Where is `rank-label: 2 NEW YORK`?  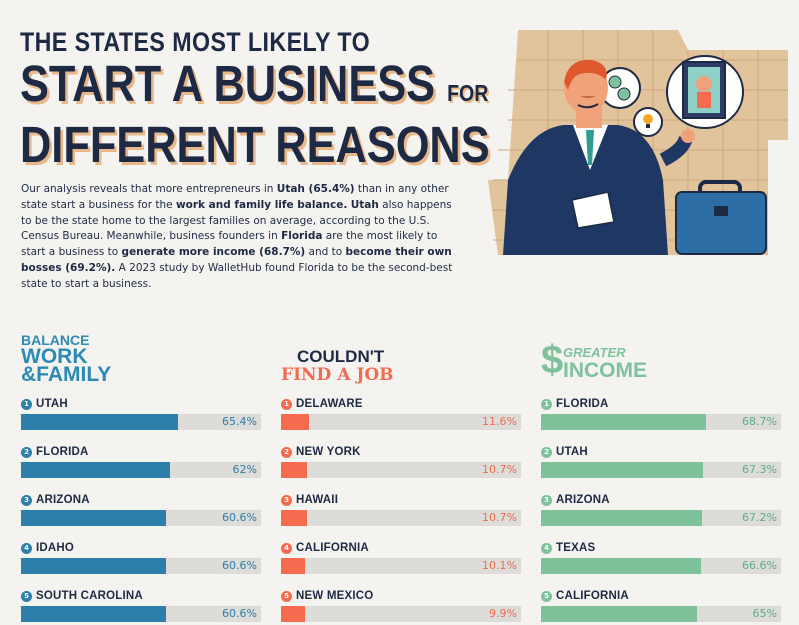 rank-label: 2 NEW YORK is located at coordinates (321, 452).